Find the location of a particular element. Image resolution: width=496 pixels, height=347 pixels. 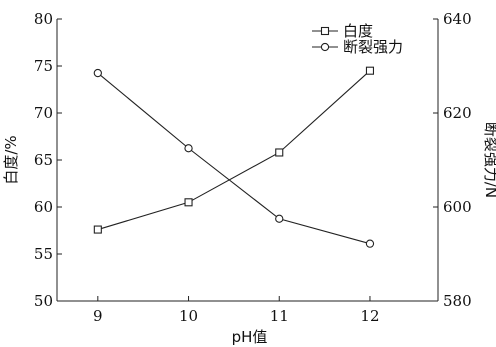

right-y-tick-label: 640 is located at coordinates (457, 19).